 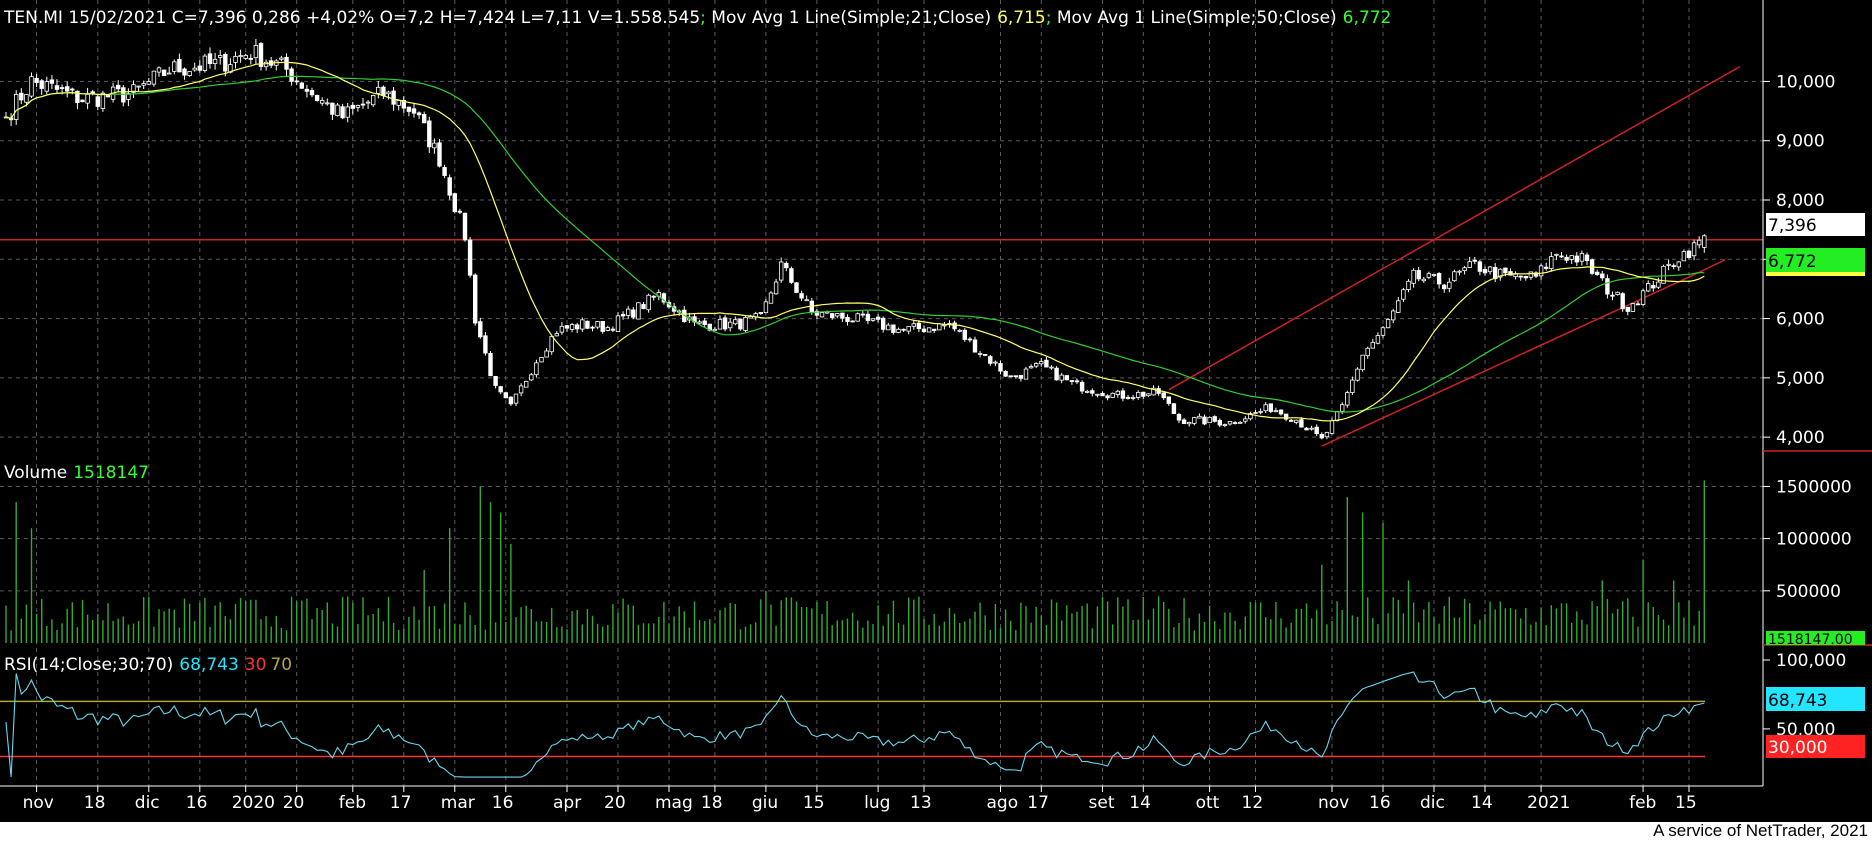 What do you see at coordinates (877, 803) in the screenshot?
I see `time-tick-label: lug` at bounding box center [877, 803].